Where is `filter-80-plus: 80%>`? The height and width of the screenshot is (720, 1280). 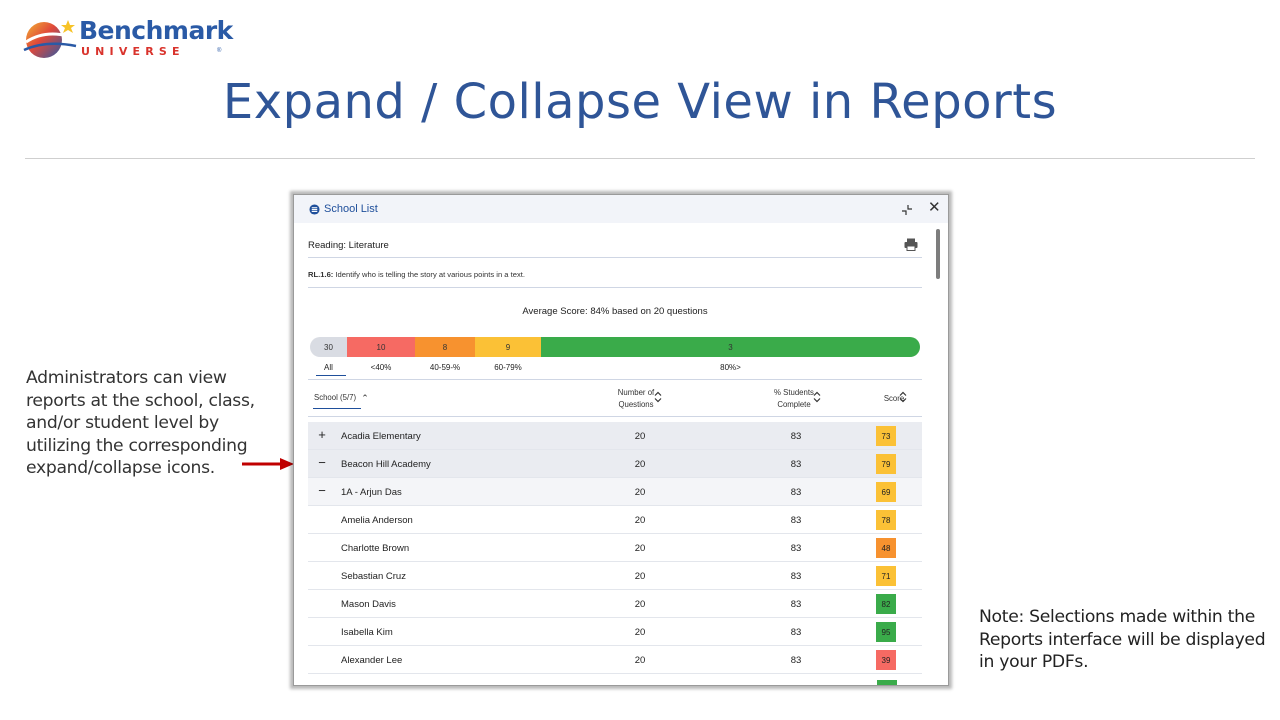 filter-80-plus: 80%> is located at coordinates (730, 367).